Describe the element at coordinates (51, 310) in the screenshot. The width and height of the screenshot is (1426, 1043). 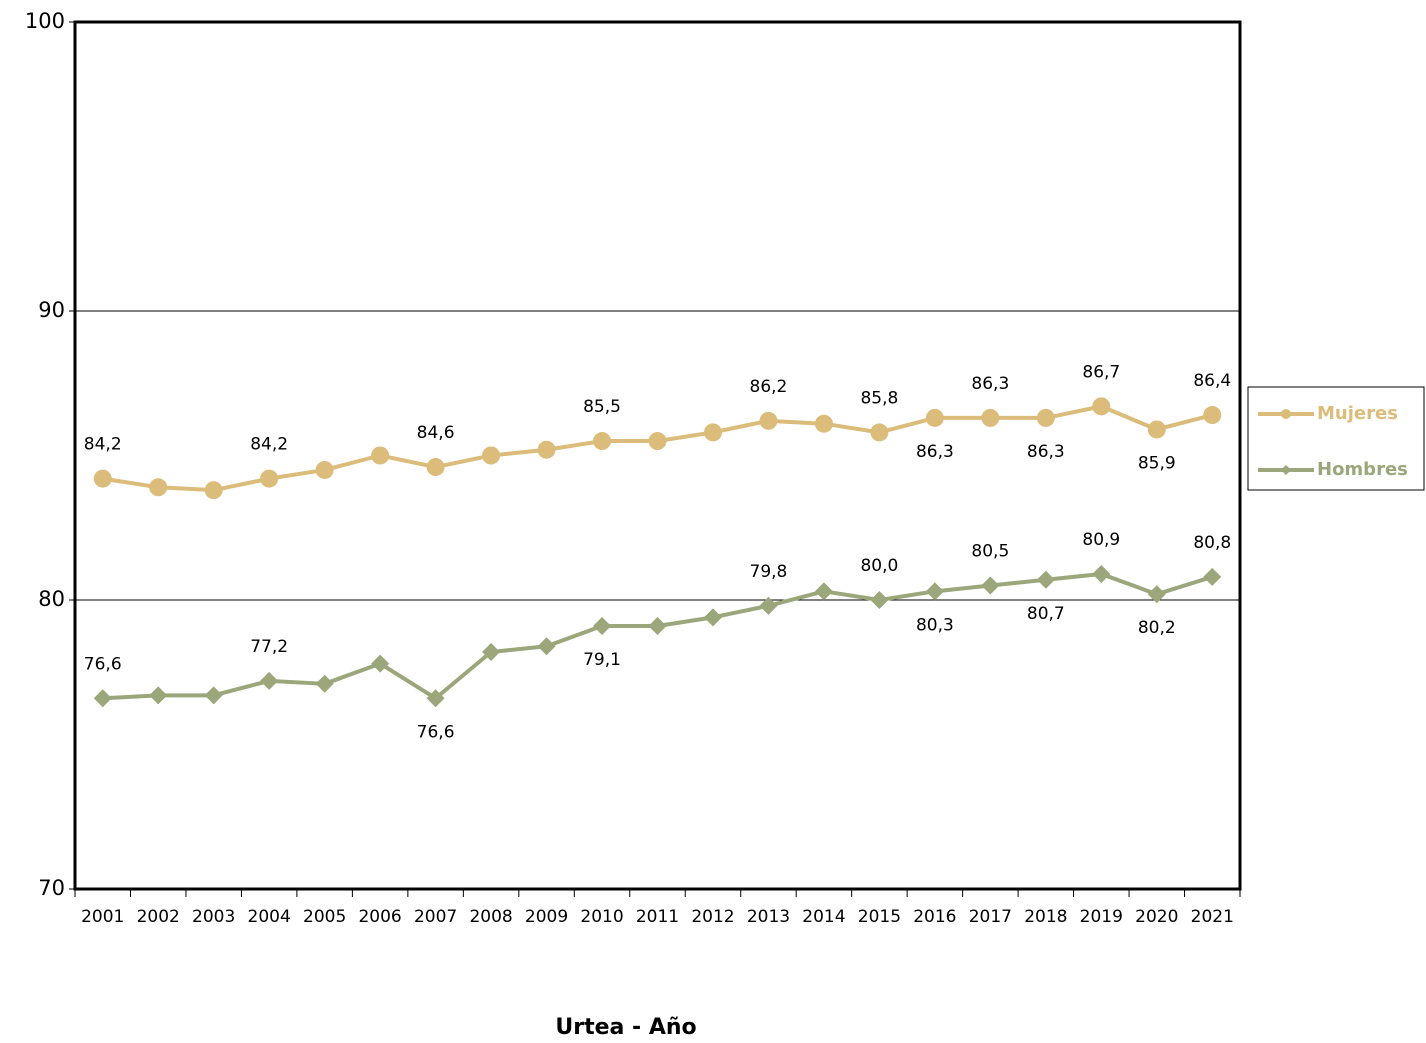
I see `y-tick-label: 90` at that location.